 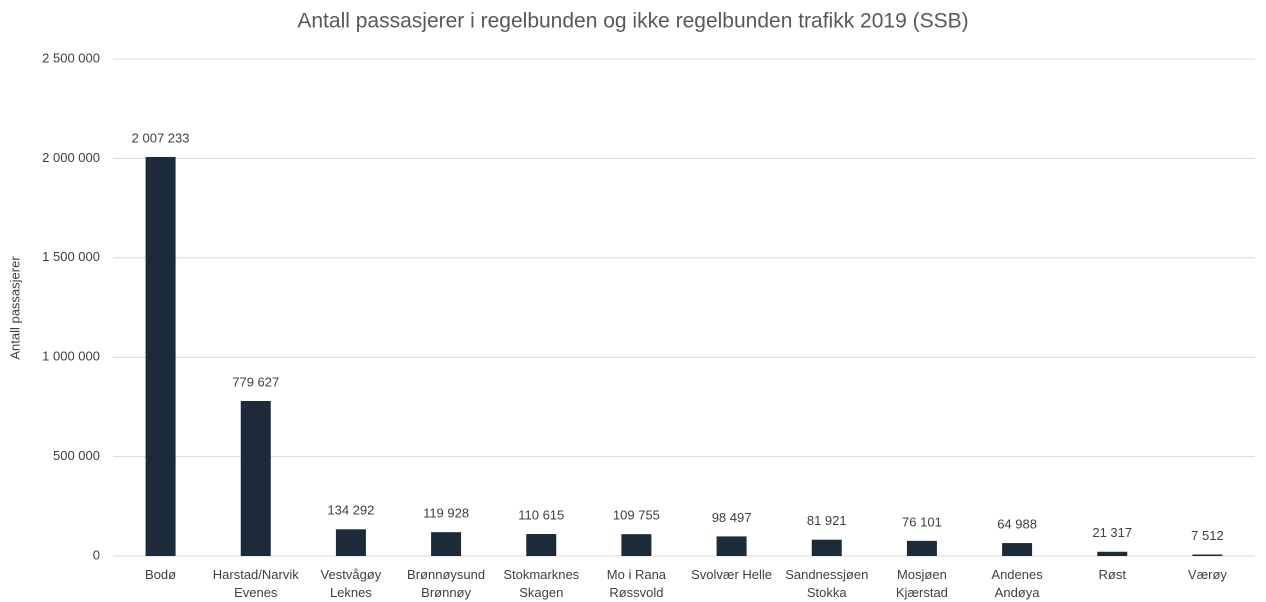 What do you see at coordinates (827, 583) in the screenshot?
I see `x-tick-label: Sandnessjøen Stokka` at bounding box center [827, 583].